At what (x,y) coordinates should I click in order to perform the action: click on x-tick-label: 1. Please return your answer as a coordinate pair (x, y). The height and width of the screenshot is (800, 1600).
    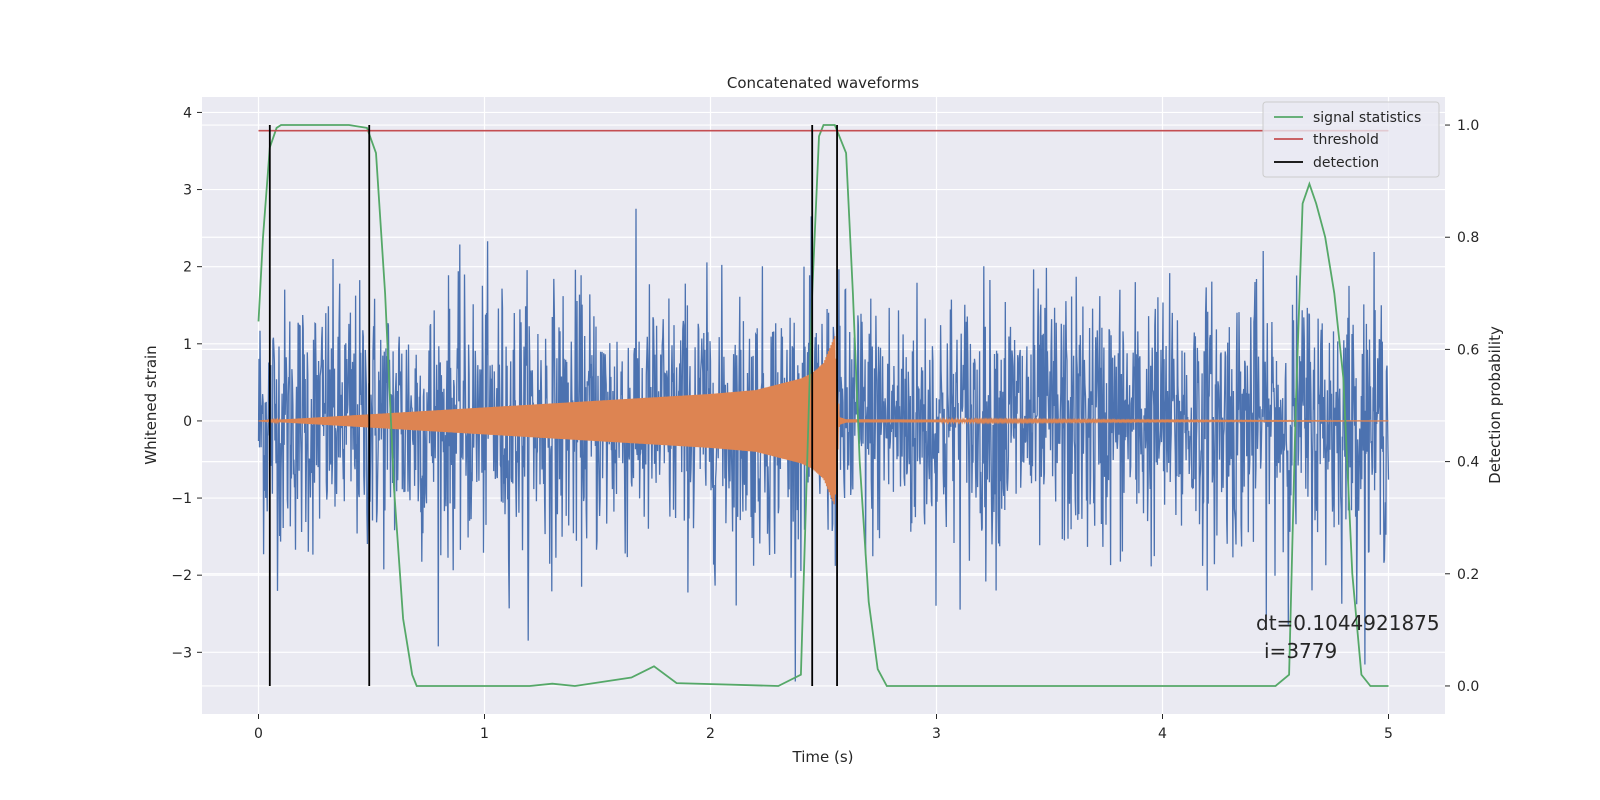
    Looking at the image, I should click on (484, 734).